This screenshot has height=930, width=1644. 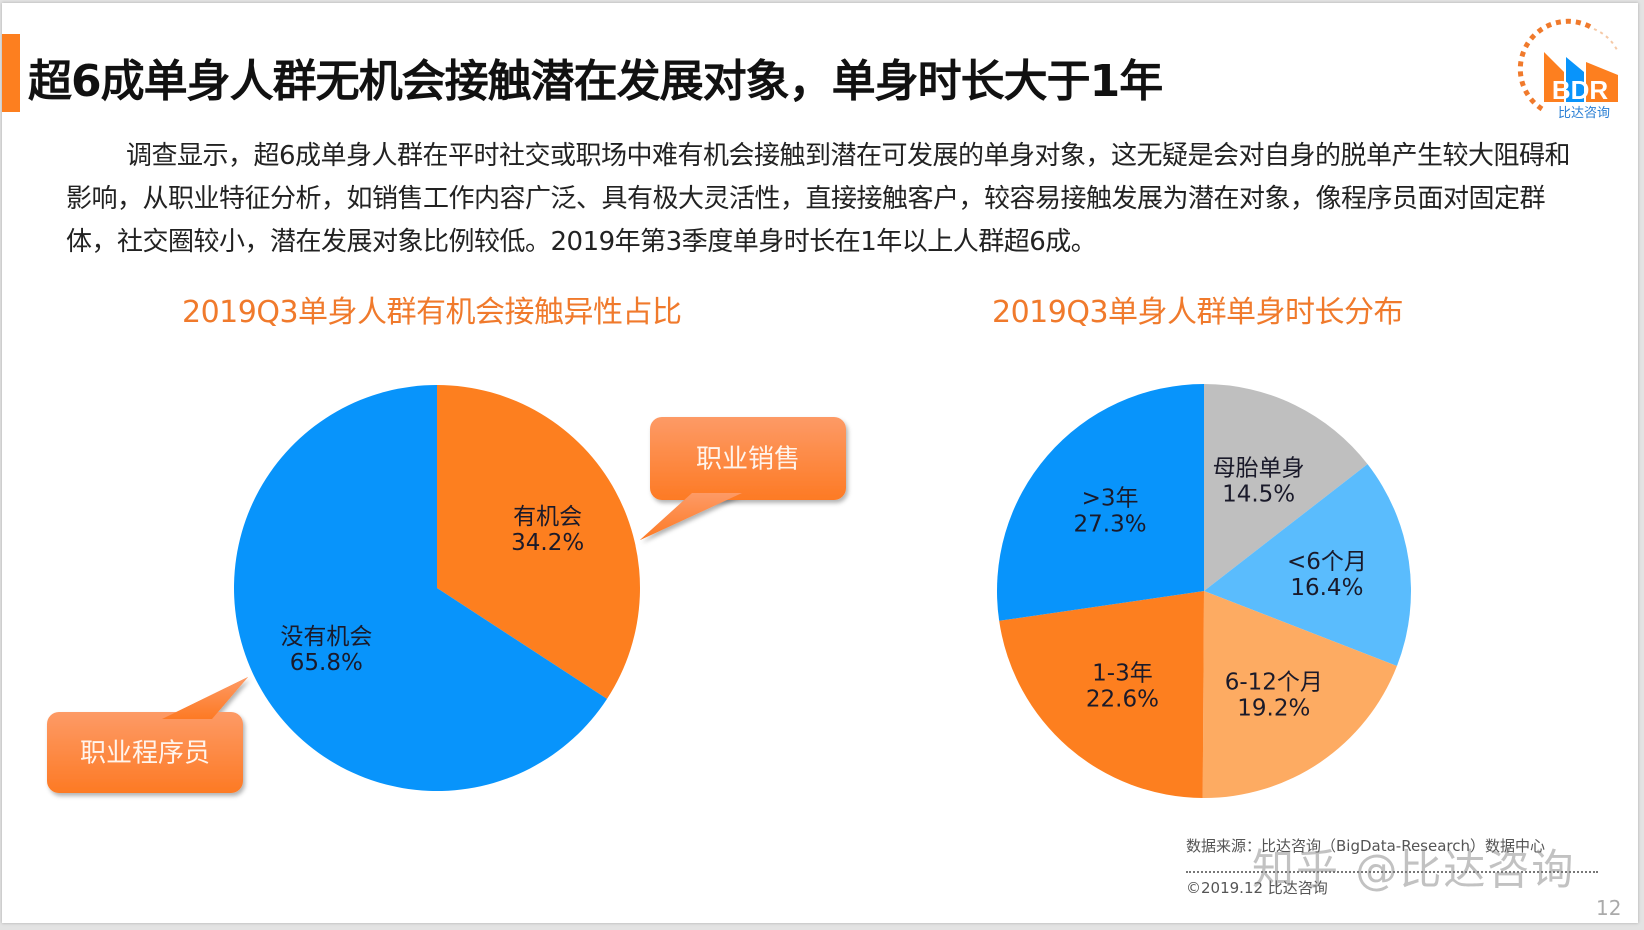 I want to click on page-number: 12, so click(x=1609, y=908).